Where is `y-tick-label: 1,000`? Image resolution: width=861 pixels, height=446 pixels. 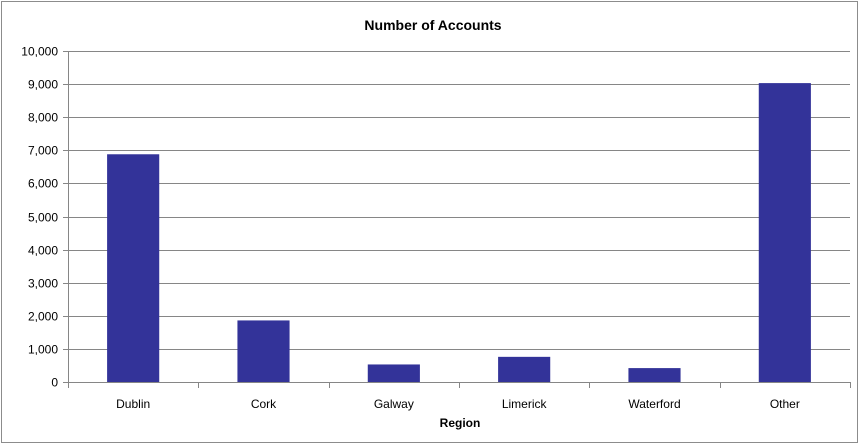
y-tick-label: 1,000 is located at coordinates (43, 350).